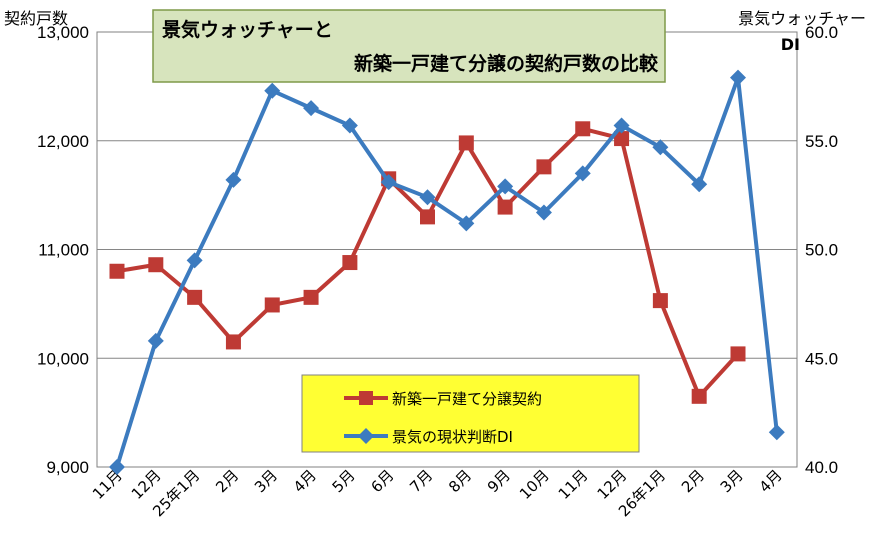 This screenshot has width=870, height=557. I want to click on legend-marker-square, so click(366, 398).